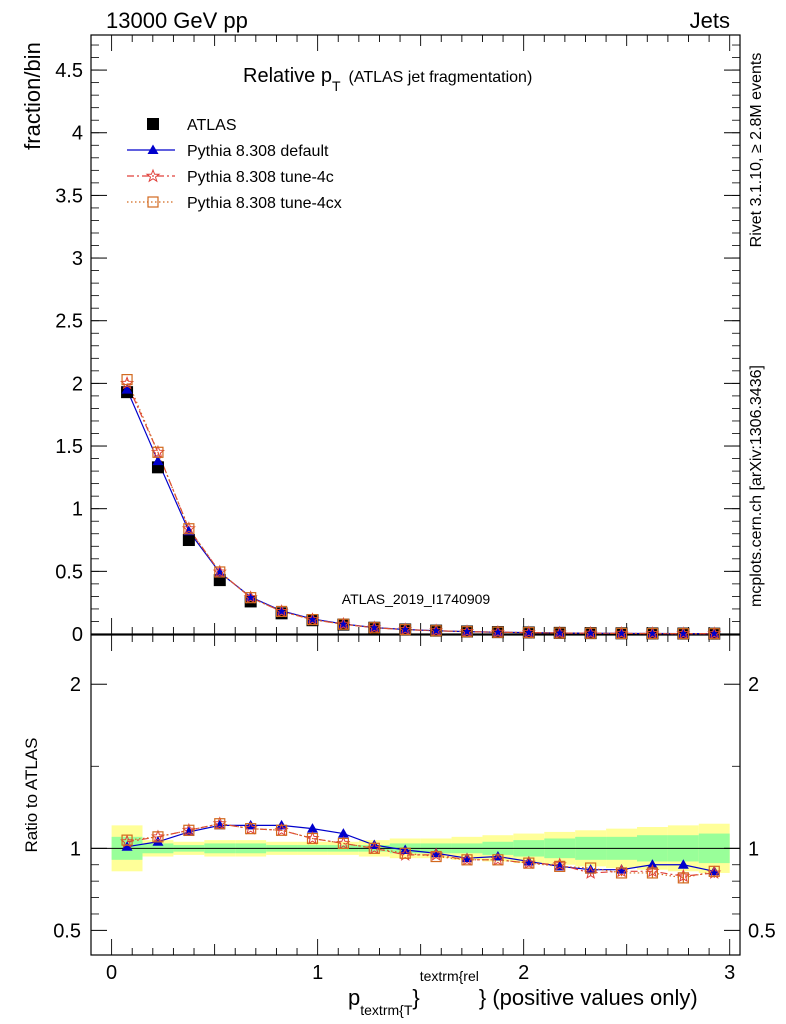 Image resolution: width=786 pixels, height=1024 pixels. What do you see at coordinates (317, 973) in the screenshot?
I see `xtick-label: 1` at bounding box center [317, 973].